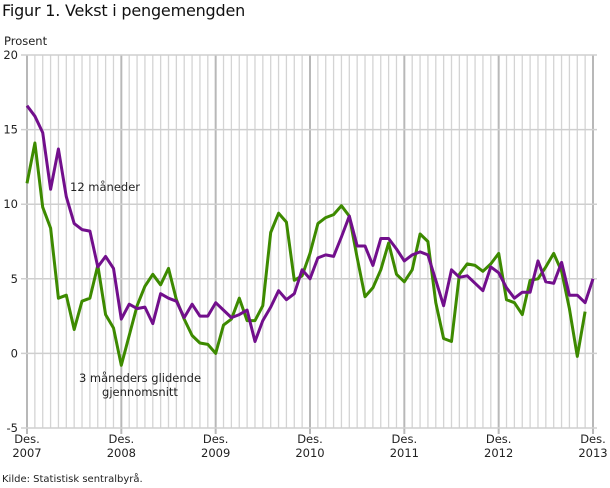 The height and width of the screenshot is (488, 610). Describe the element at coordinates (404, 453) in the screenshot. I see `x-tick-label: 2011` at that location.